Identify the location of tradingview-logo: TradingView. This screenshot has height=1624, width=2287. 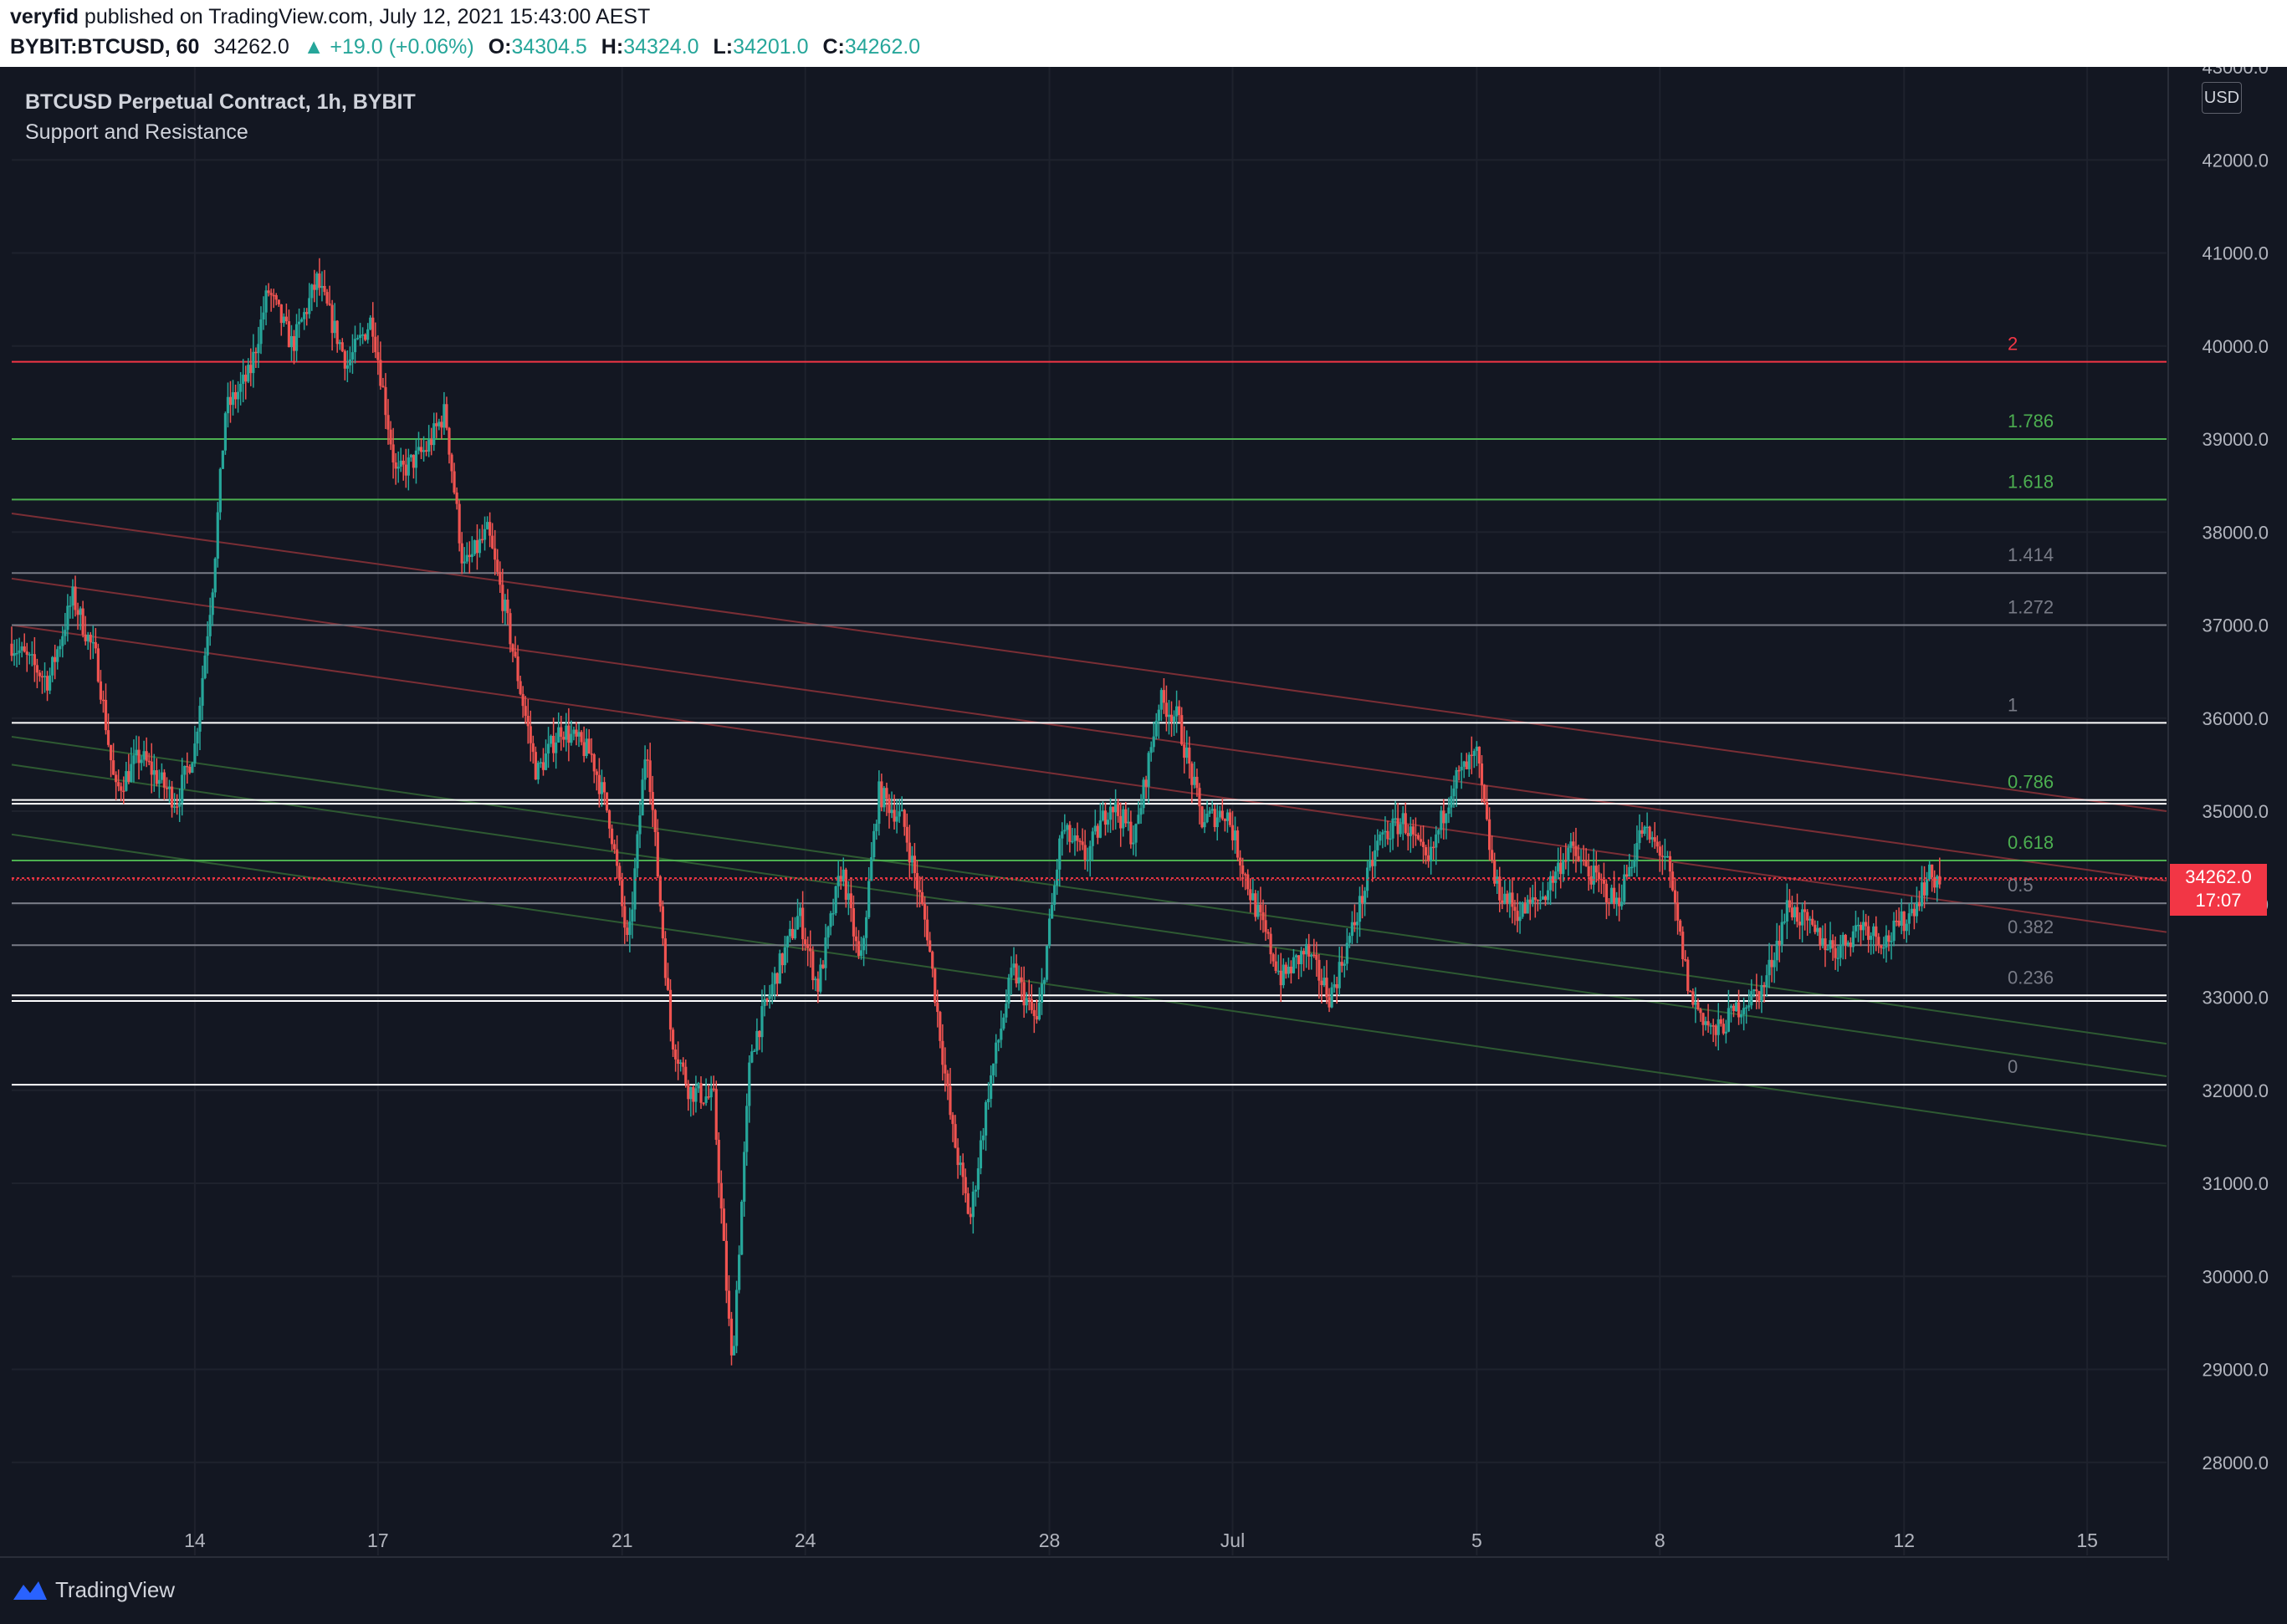
(93, 1590).